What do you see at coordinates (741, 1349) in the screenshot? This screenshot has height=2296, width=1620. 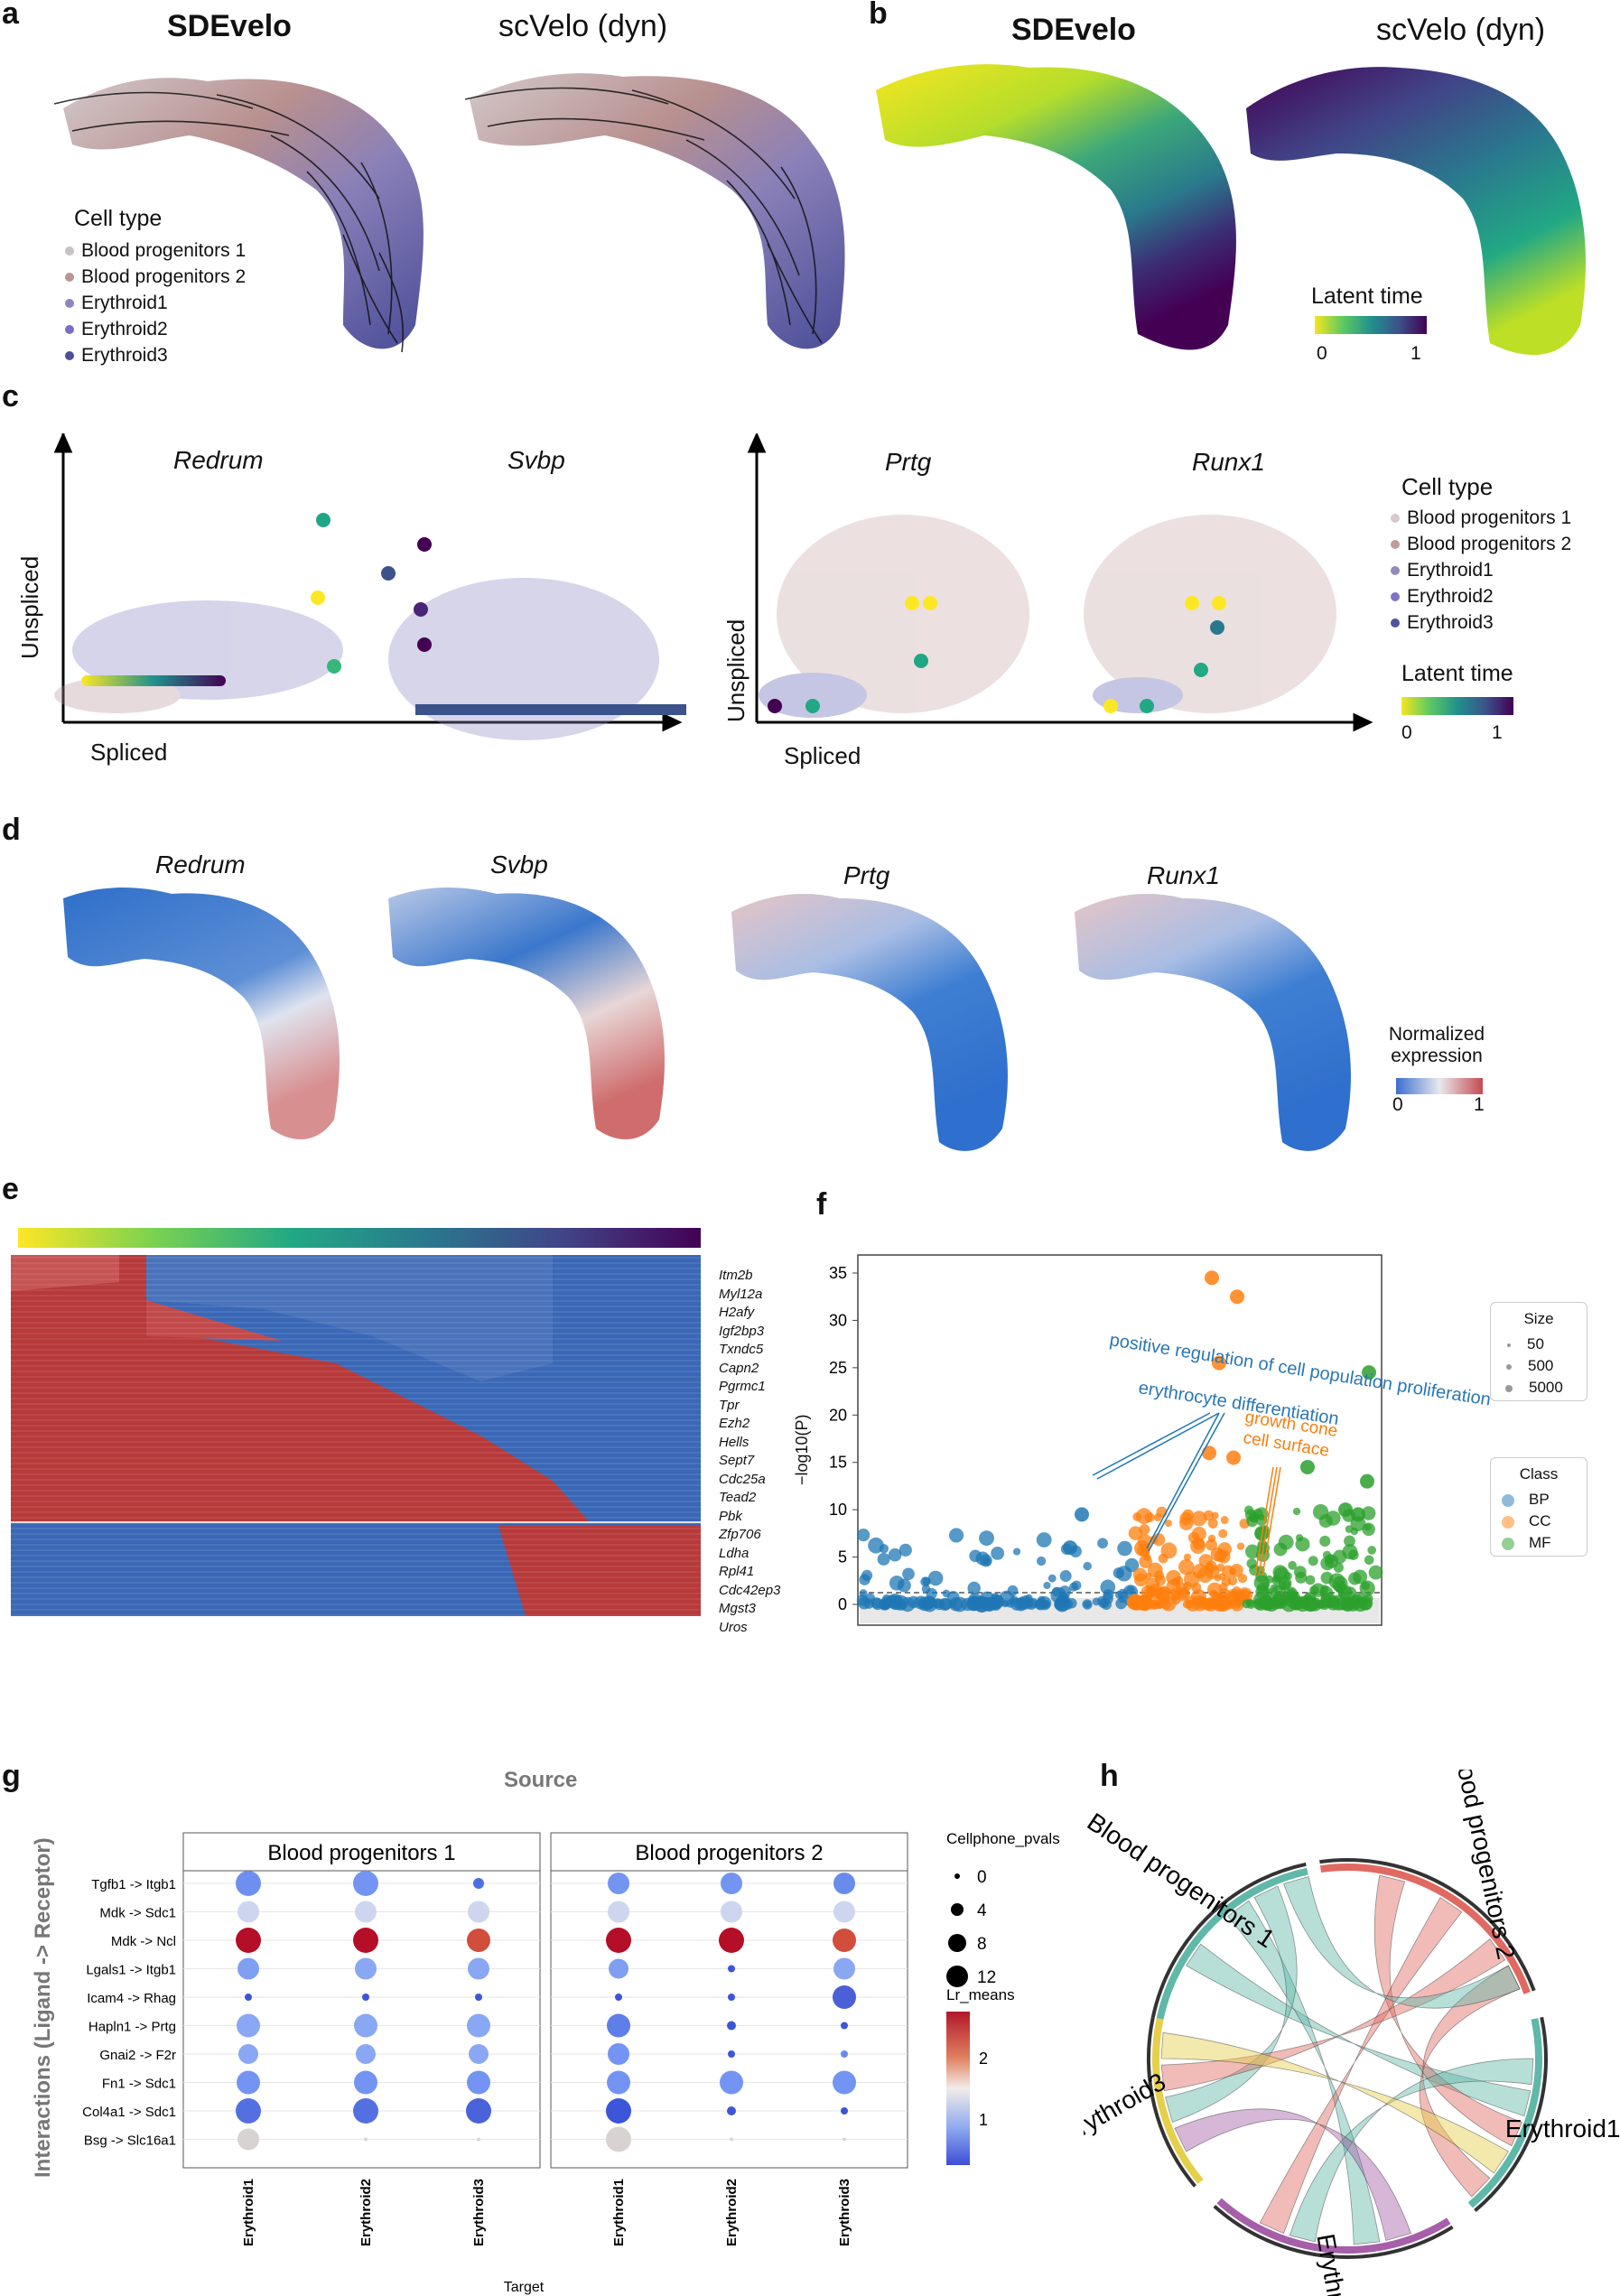 I see `gene-label: Txndc5` at bounding box center [741, 1349].